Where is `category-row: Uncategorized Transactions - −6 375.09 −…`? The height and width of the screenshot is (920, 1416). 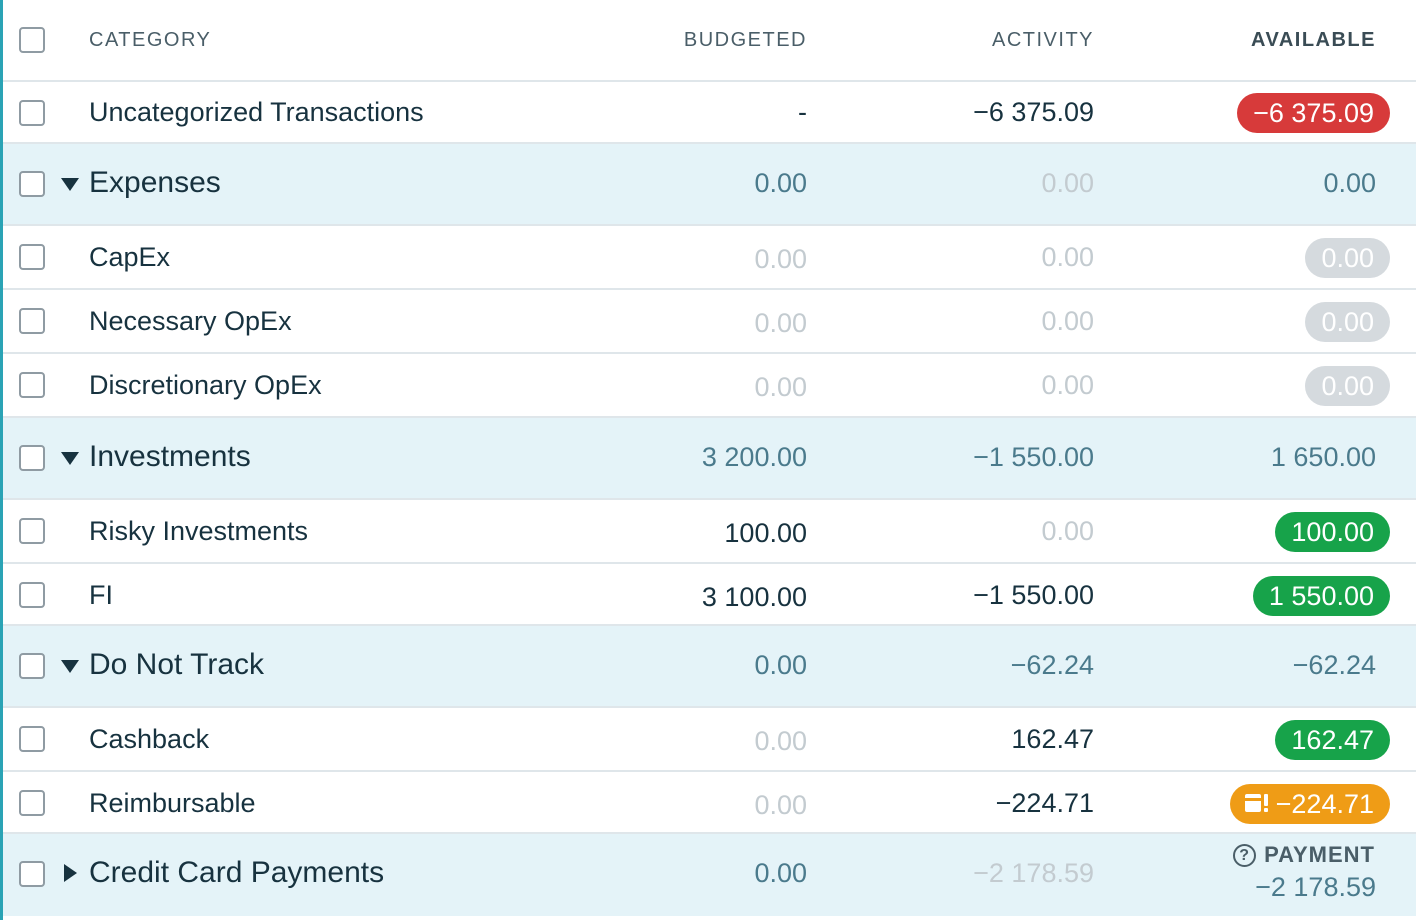
category-row: Uncategorized Transactions - −6 375.09 −… is located at coordinates (709, 113).